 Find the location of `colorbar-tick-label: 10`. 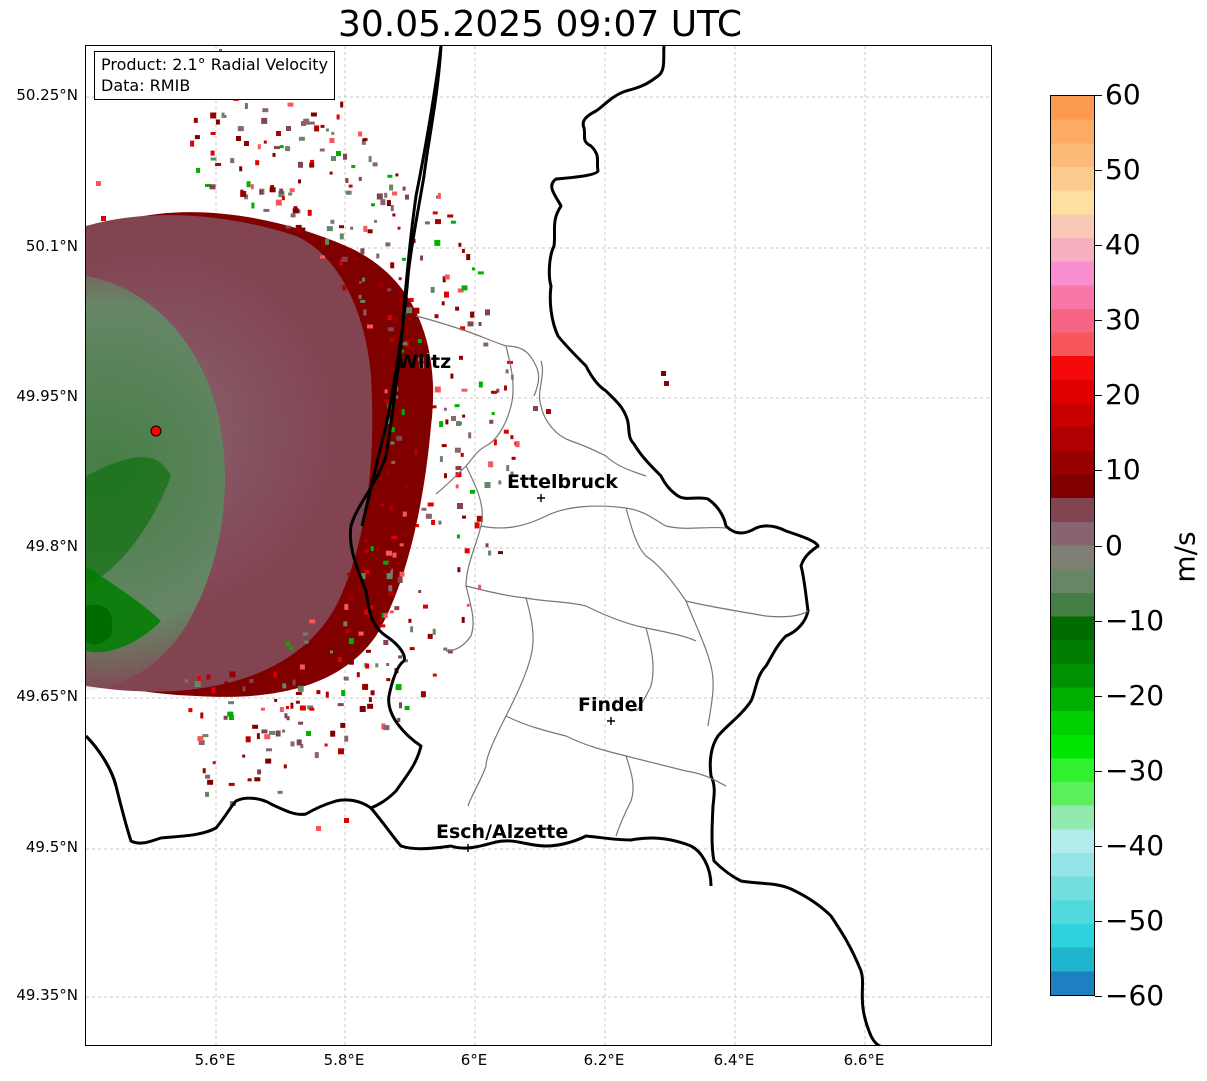

colorbar-tick-label: 10 is located at coordinates (1123, 469).